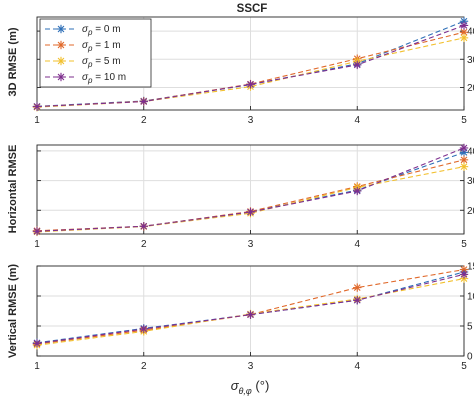  Describe the element at coordinates (101, 30) in the screenshot. I see `legend-label: σp = 0 m` at that location.